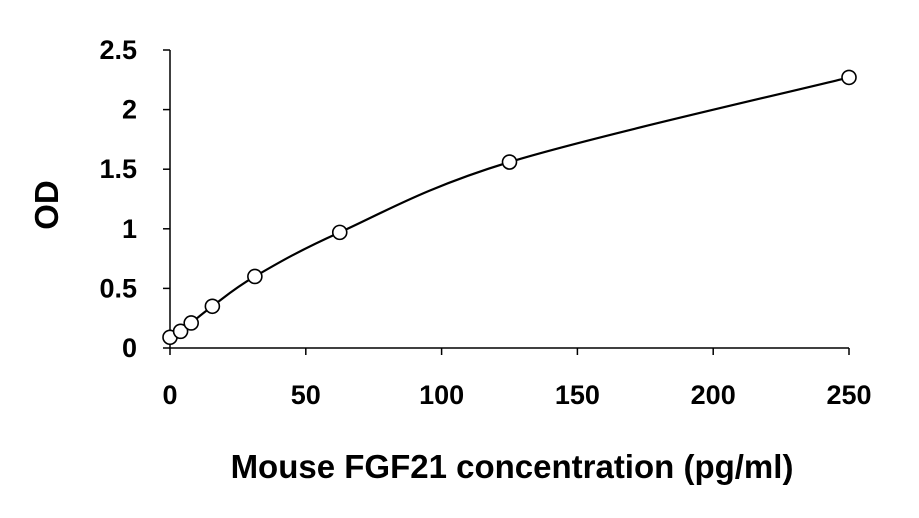 The width and height of the screenshot is (919, 518). I want to click on y-tick-label: 1, so click(129, 229).